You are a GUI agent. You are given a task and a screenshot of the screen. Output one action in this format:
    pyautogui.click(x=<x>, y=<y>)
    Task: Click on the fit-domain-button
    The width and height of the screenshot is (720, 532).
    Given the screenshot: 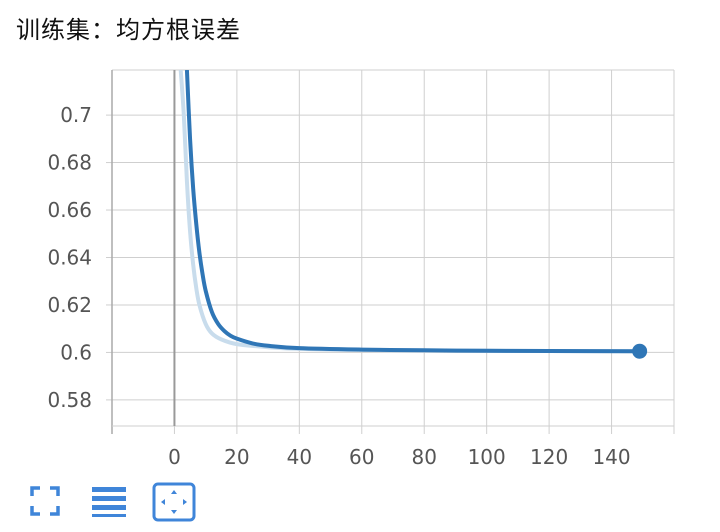 What is the action you would take?
    pyautogui.click(x=174, y=502)
    